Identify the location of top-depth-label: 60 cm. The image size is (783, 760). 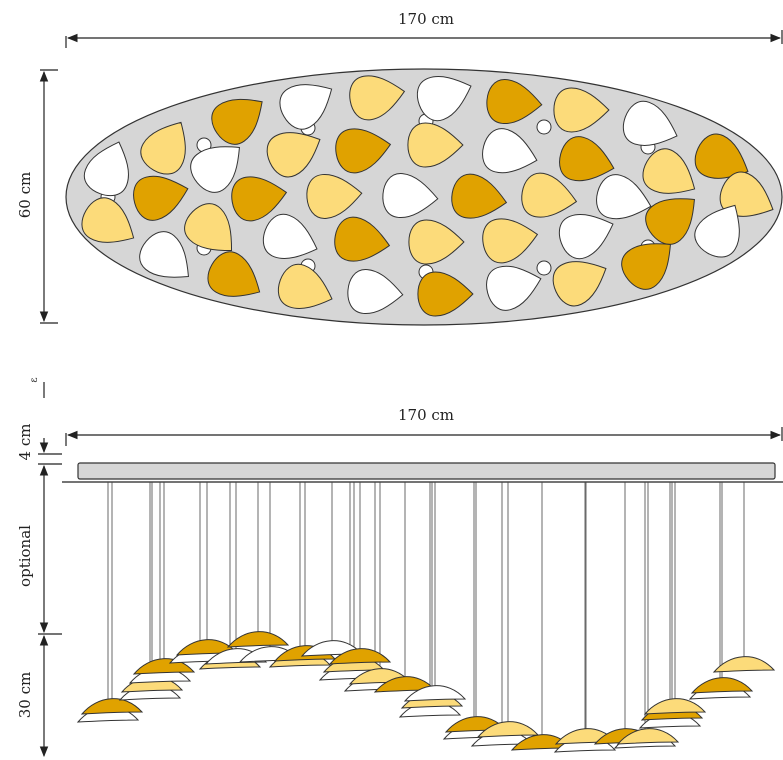
(25, 195).